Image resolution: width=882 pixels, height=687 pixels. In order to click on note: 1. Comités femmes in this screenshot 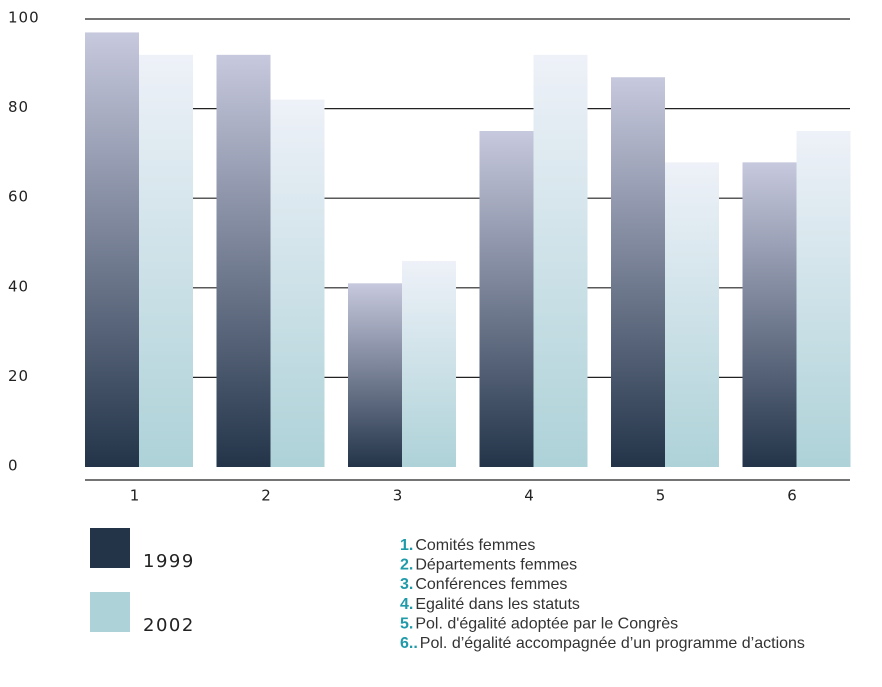, I will do `click(467, 545)`.